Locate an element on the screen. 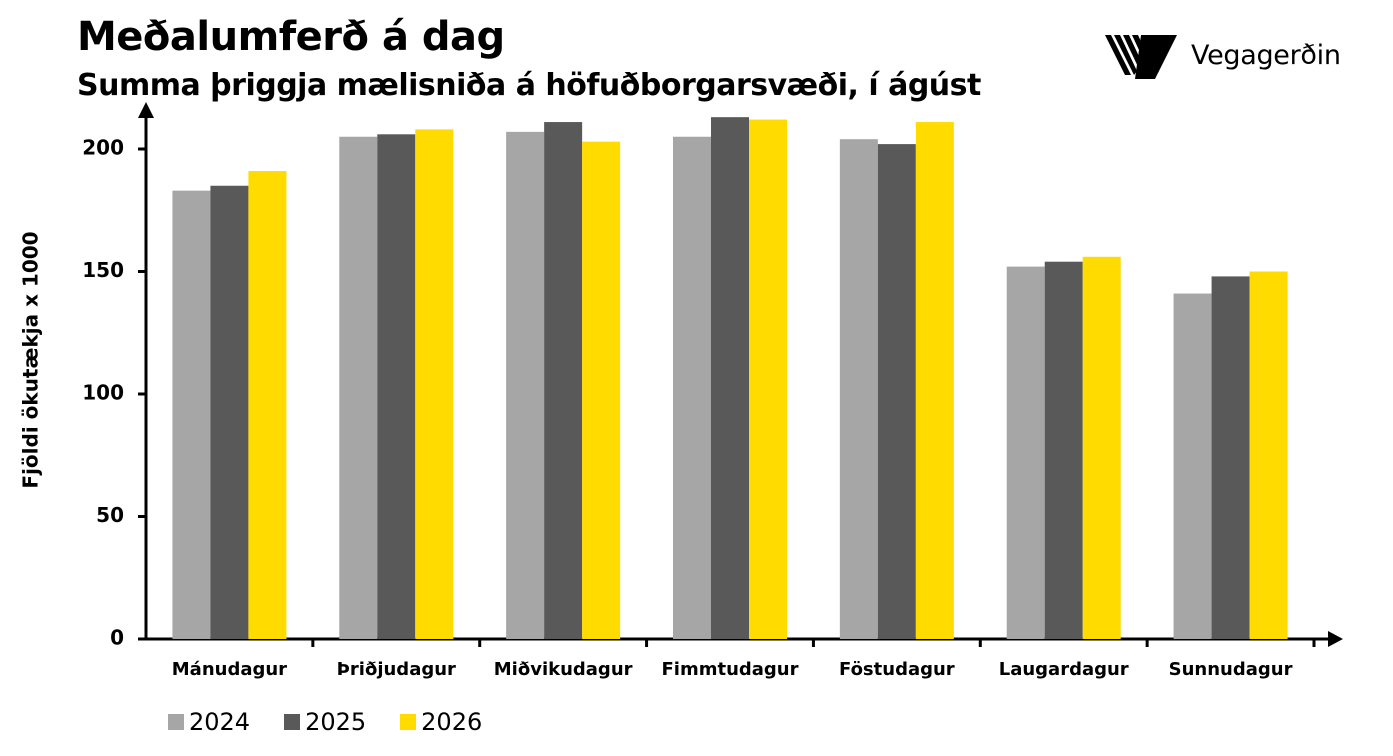 This screenshot has width=1393, height=756. y-axis-arrow-icon is located at coordinates (146, 110).